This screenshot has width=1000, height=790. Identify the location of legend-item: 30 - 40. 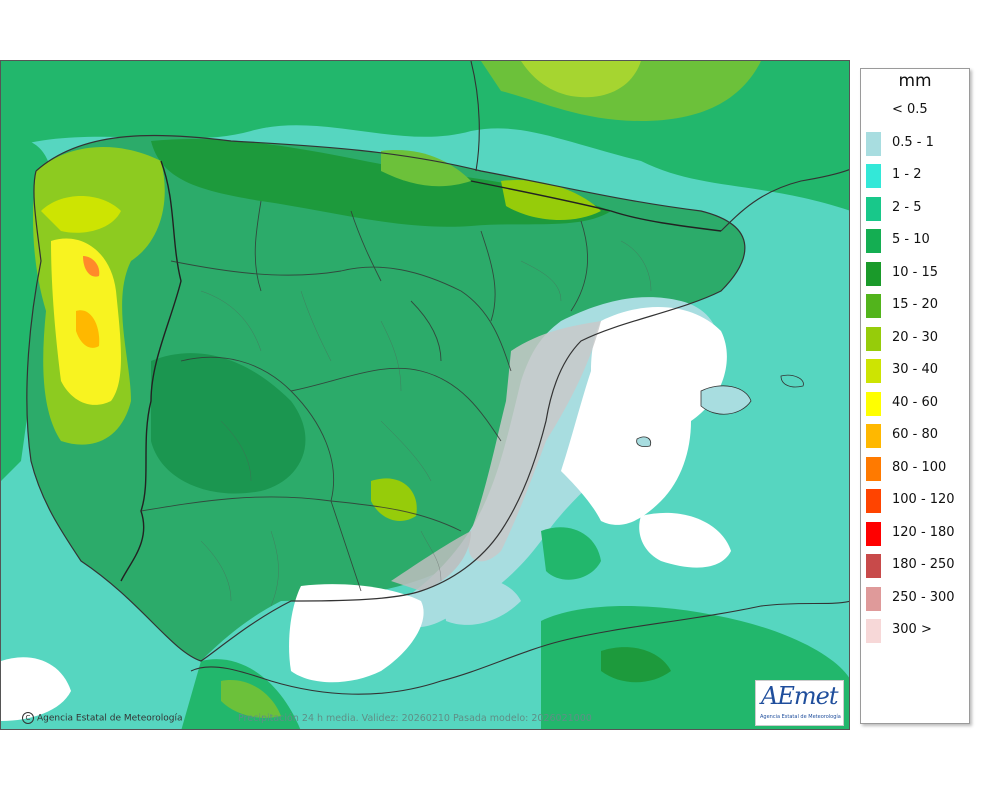
(916, 371).